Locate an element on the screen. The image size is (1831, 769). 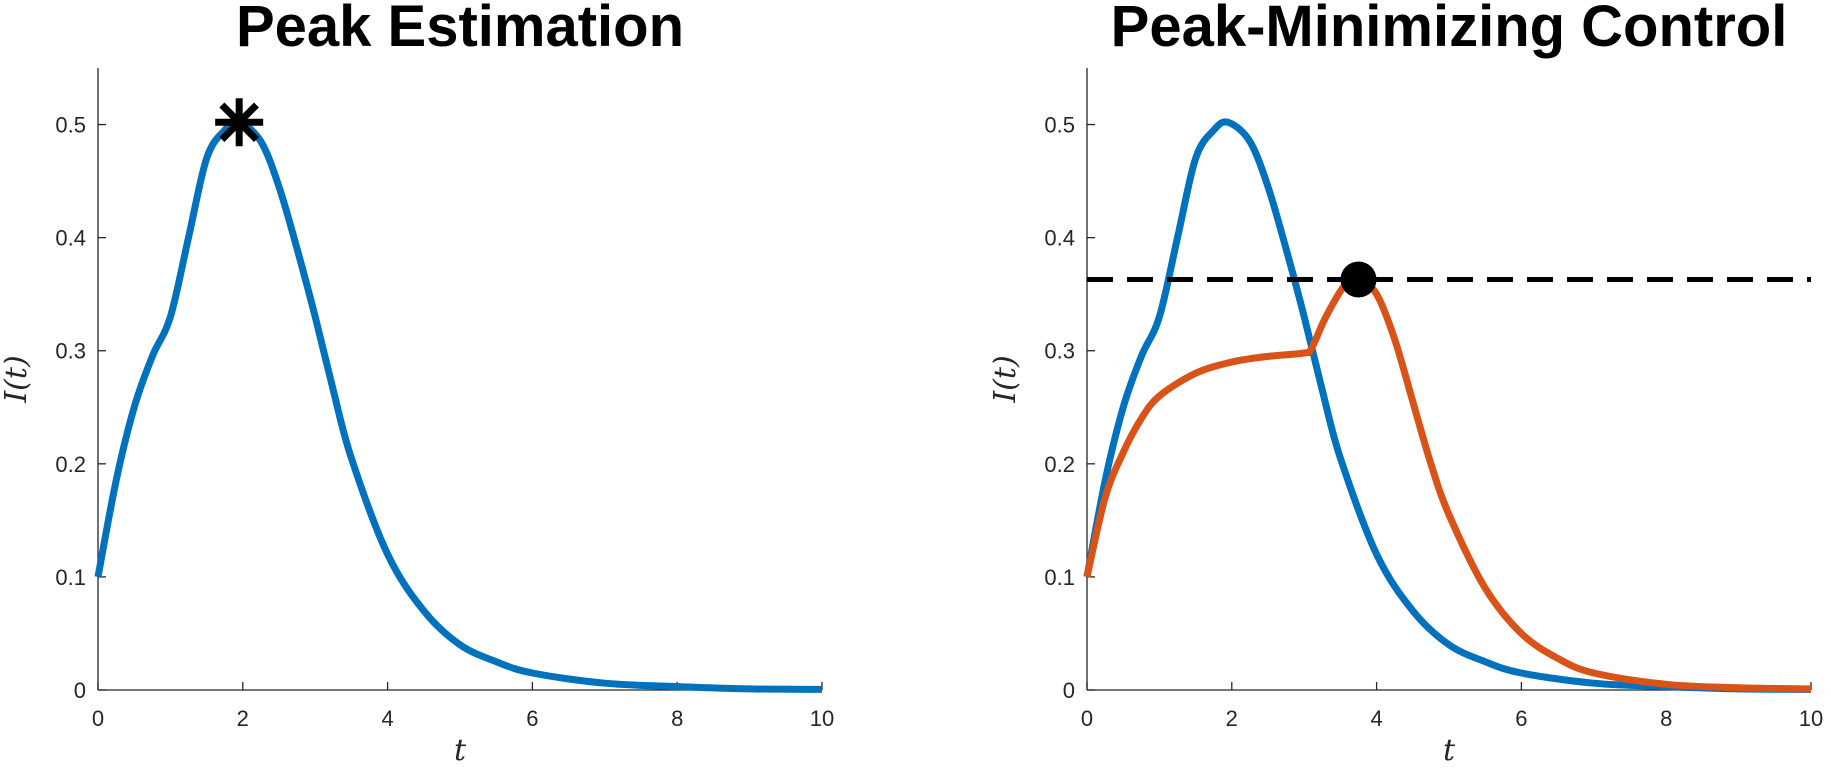
peak-asterisk-marker is located at coordinates (239, 122).